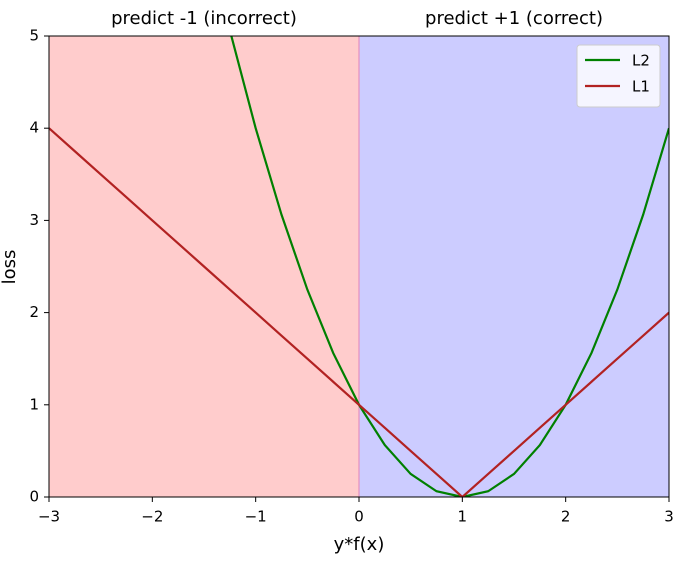  What do you see at coordinates (359, 544) in the screenshot?
I see `x-axis-label: y*f(x)` at bounding box center [359, 544].